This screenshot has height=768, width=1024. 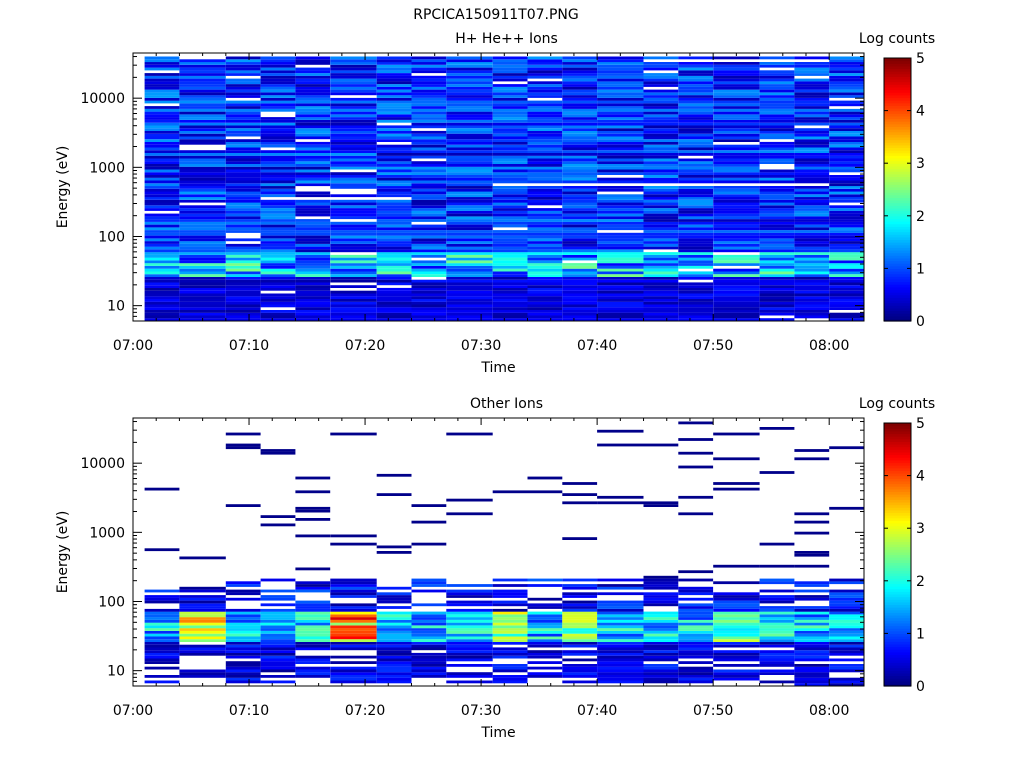 What do you see at coordinates (920, 217) in the screenshot?
I see `colorbar-tick-label: 2` at bounding box center [920, 217].